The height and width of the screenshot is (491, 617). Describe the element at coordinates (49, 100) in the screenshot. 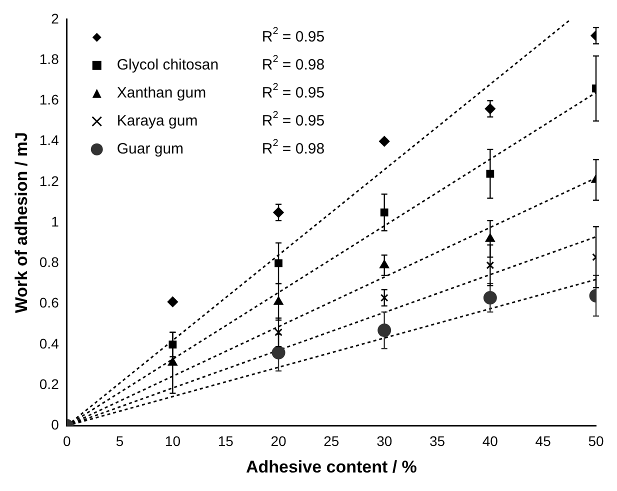

I see `y-tick-label: 1.6` at that location.